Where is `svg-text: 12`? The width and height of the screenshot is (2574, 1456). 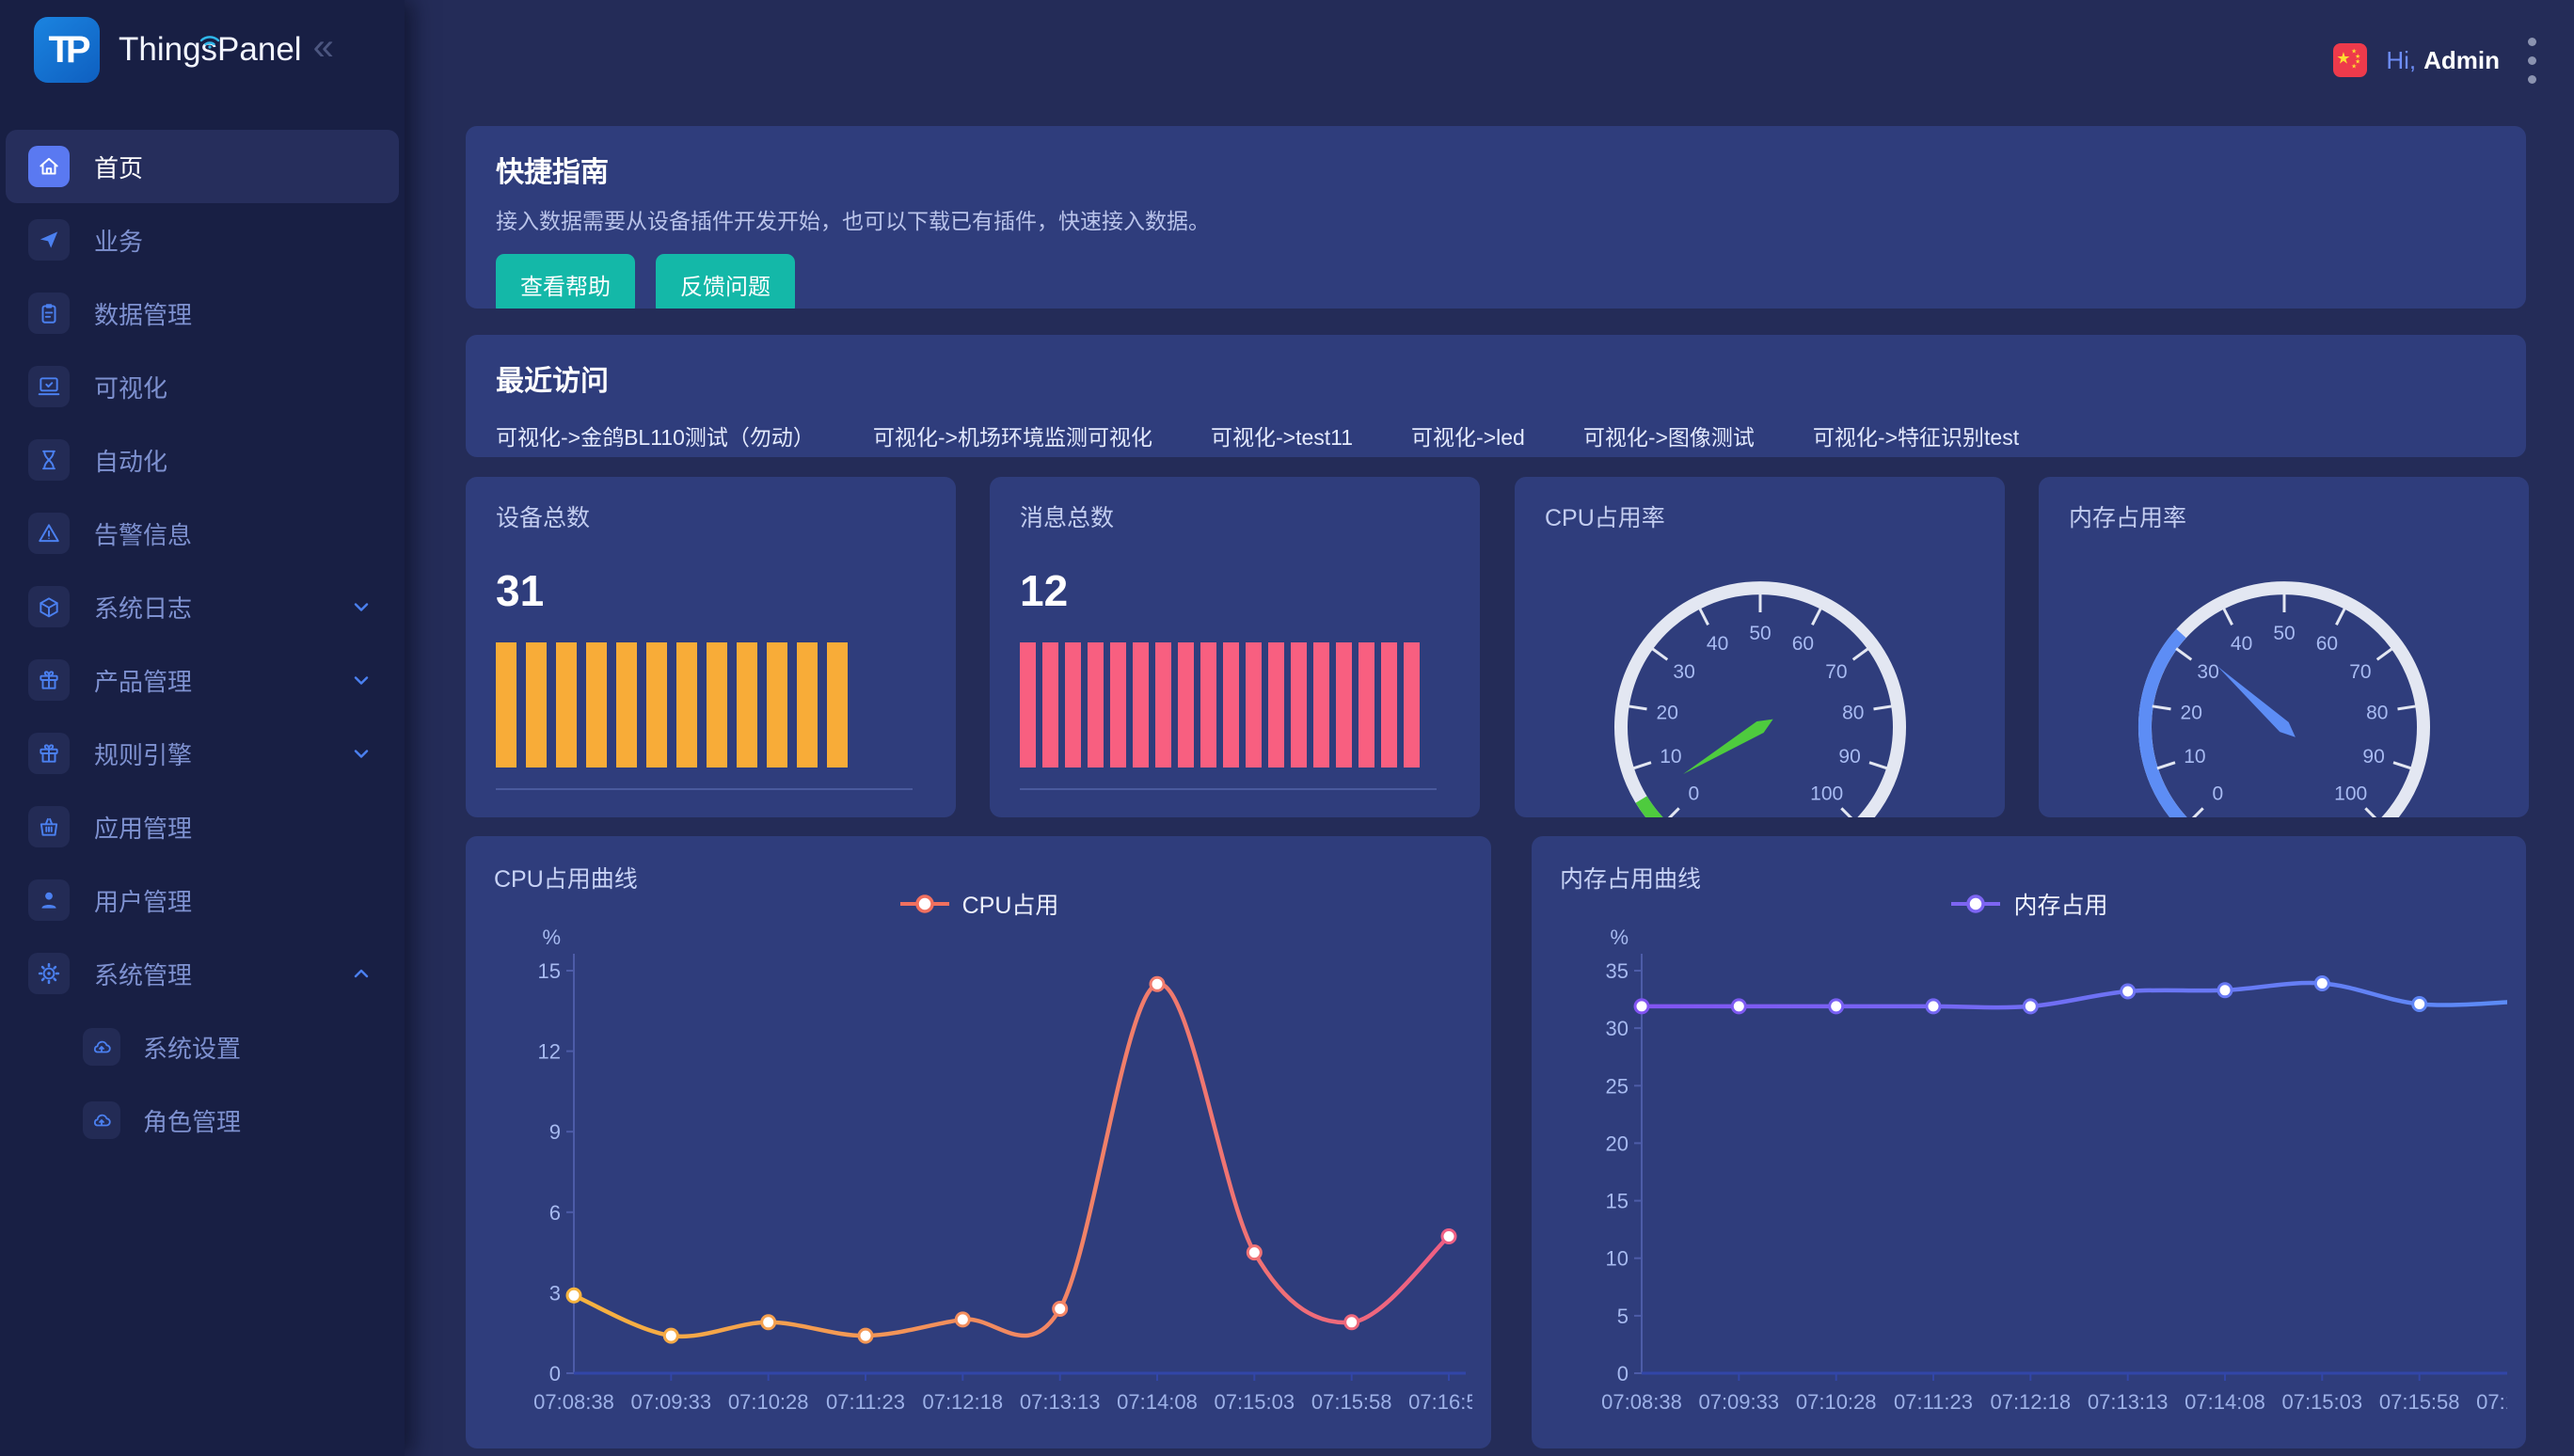
svg-text: 12 is located at coordinates (549, 1052).